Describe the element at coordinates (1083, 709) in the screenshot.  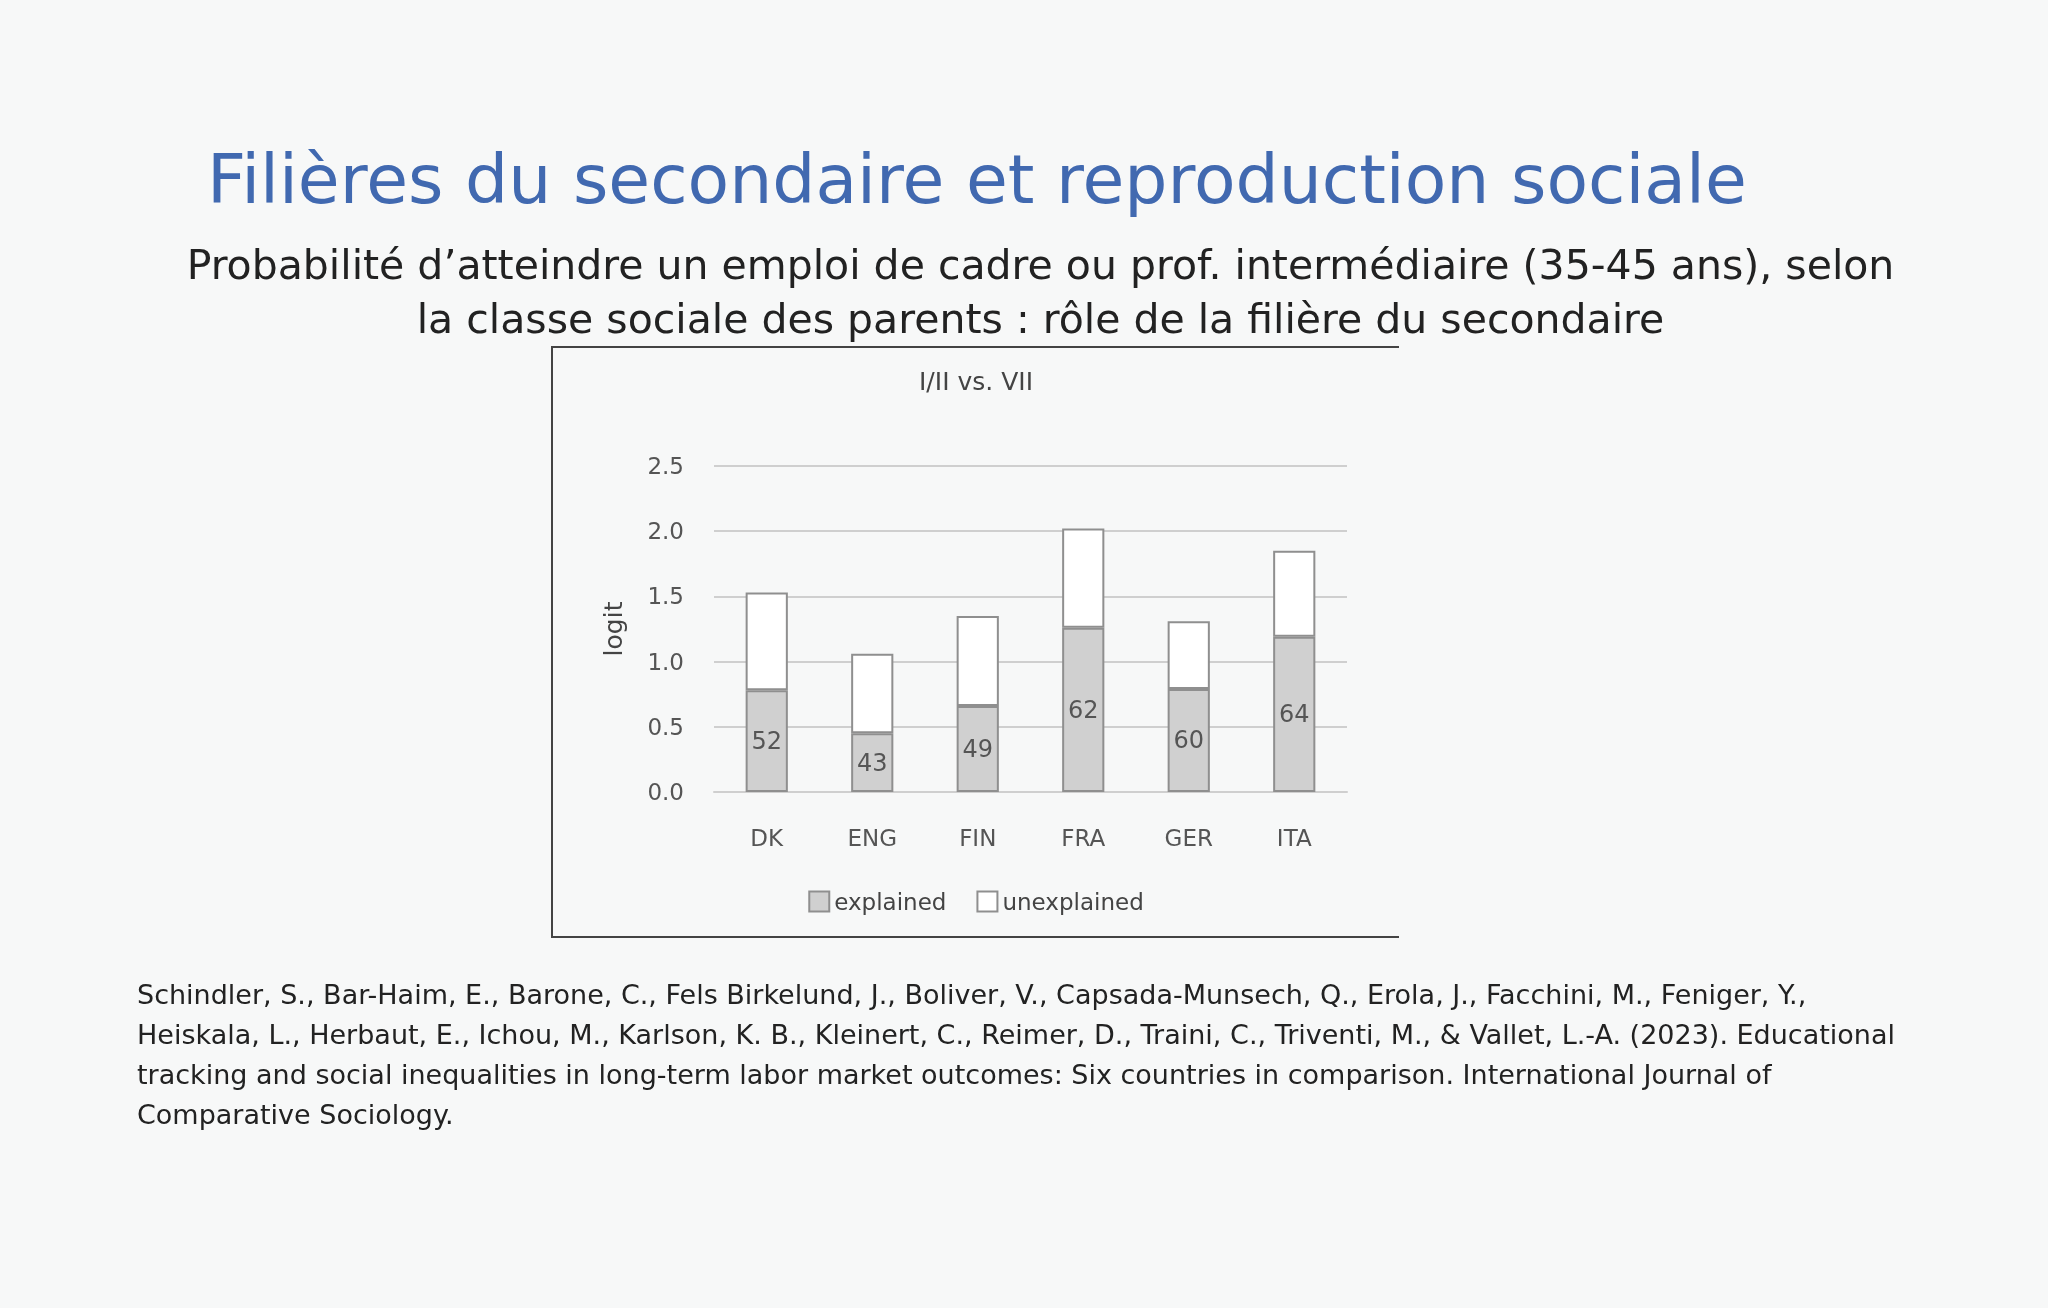
I see `annotation: 62` at that location.